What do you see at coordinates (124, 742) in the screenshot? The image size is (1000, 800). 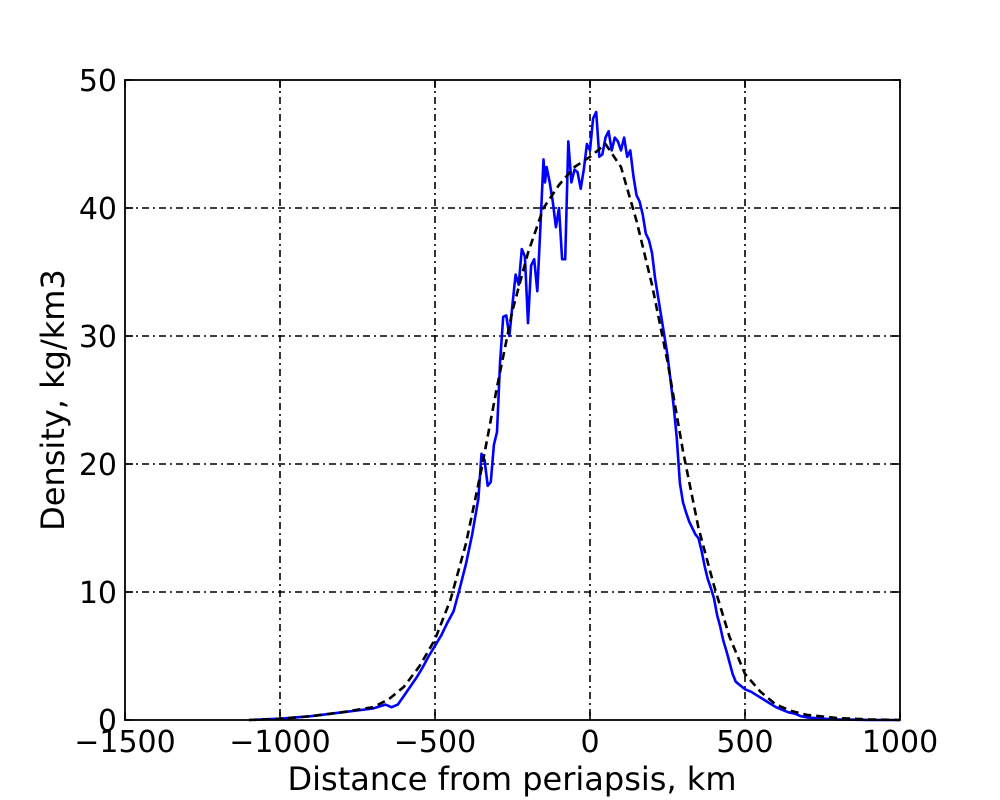 I see `x-tick-label: −1500` at bounding box center [124, 742].